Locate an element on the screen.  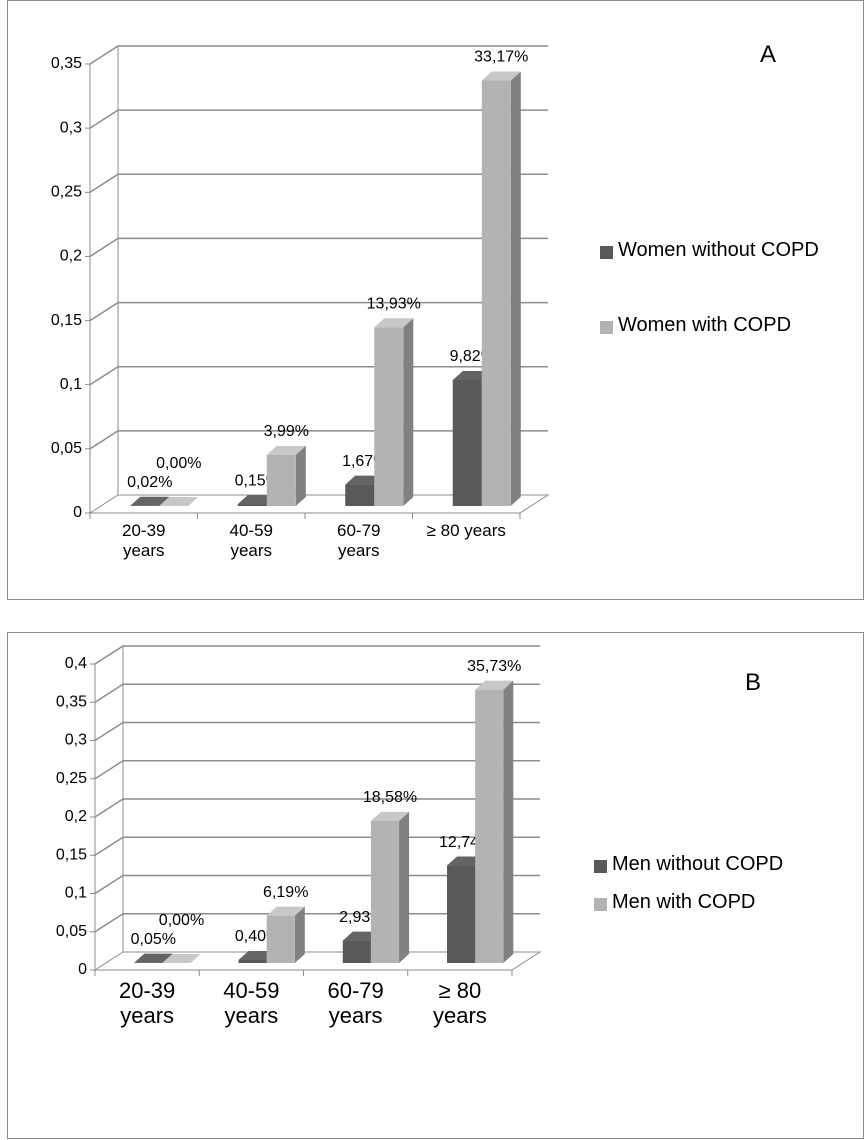
panel-annotation: B is located at coordinates (753, 682).